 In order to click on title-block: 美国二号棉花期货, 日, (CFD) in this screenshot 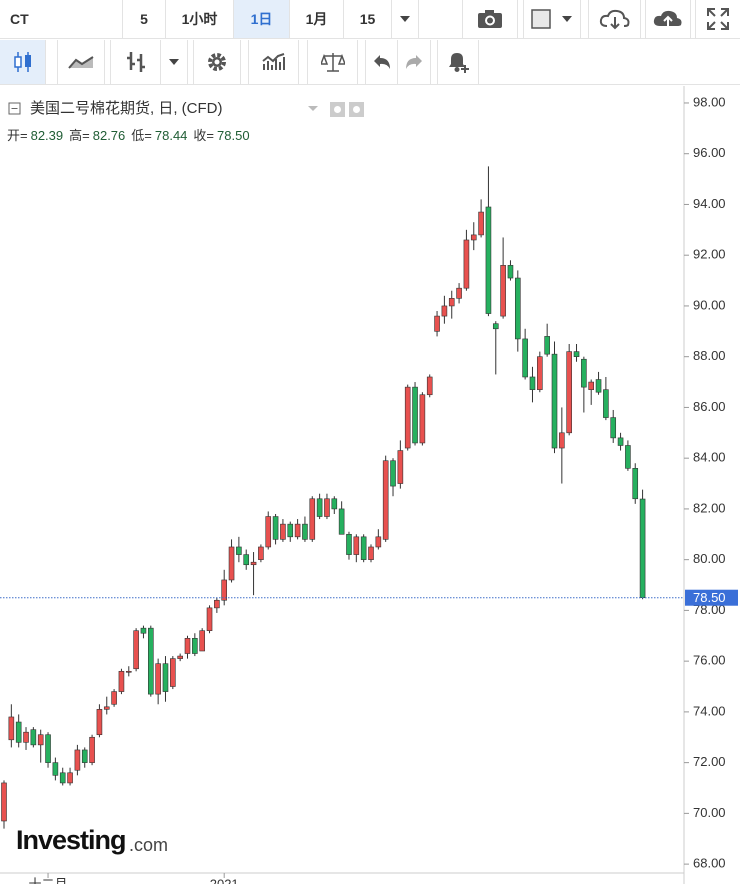, I will do `click(186, 108)`.